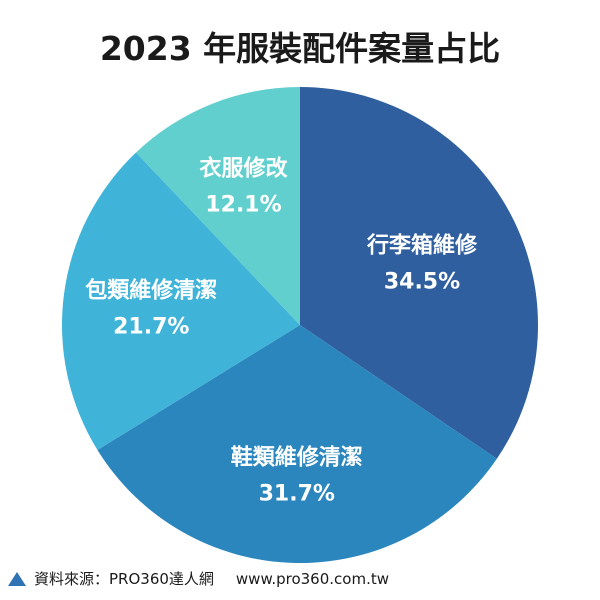 The width and height of the screenshot is (600, 600). I want to click on source-line: 資料來源：PRO360達人網 www.pro360.com.tw, so click(198, 578).